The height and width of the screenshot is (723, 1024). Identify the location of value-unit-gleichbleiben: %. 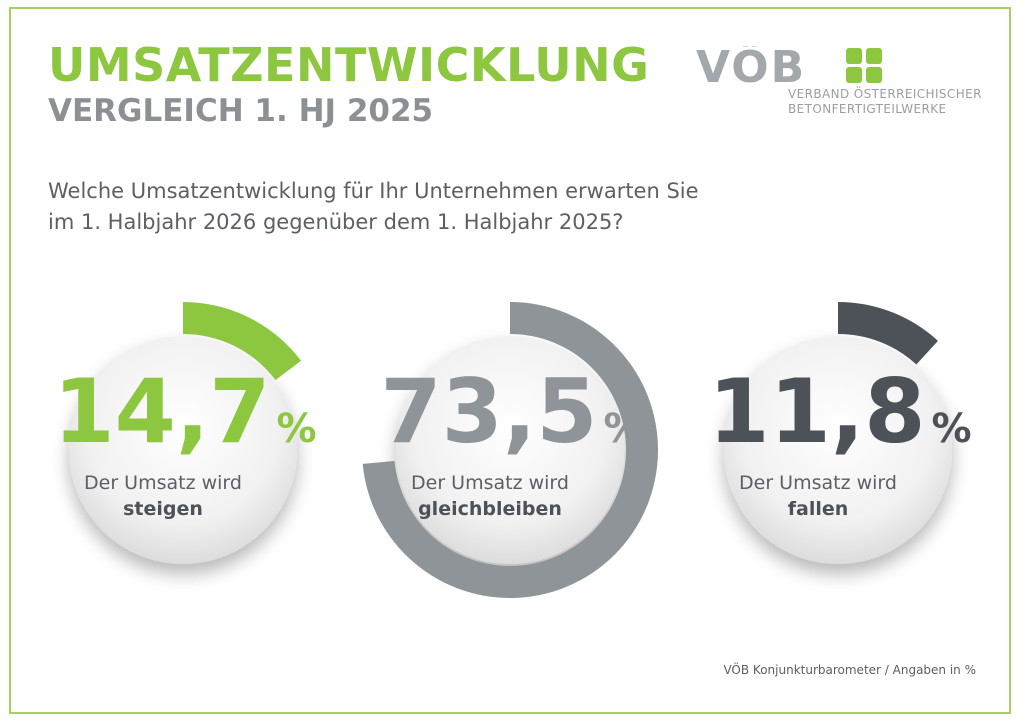
(624, 429).